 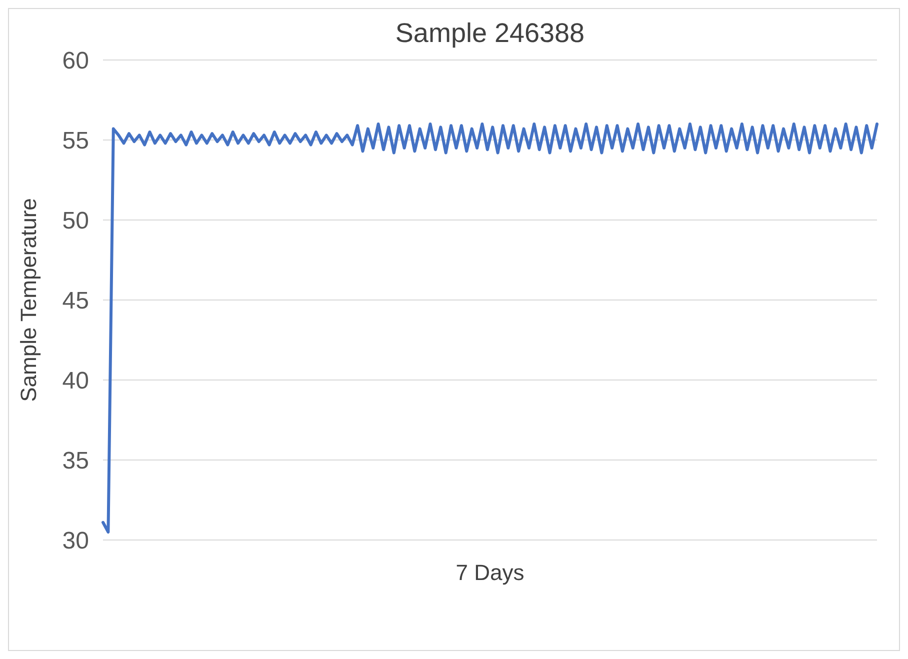 I want to click on y-axis-title: Sample Temperature, so click(x=28, y=300).